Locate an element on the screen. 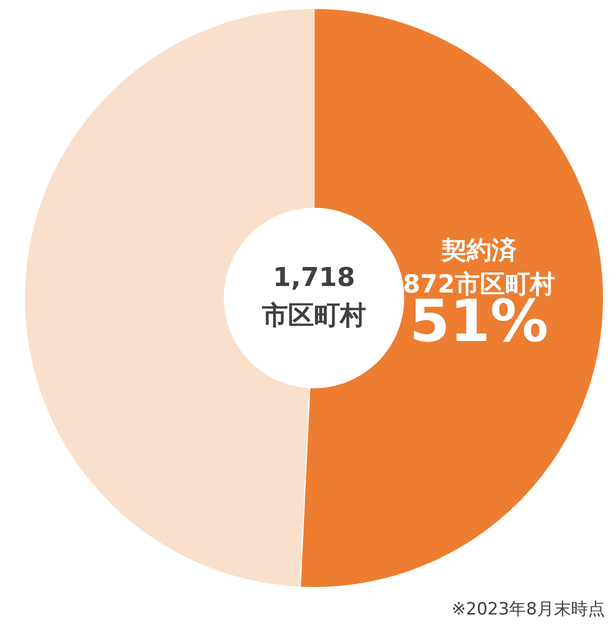 The height and width of the screenshot is (628, 615). text: 1,718 市区町村 is located at coordinates (313, 296).